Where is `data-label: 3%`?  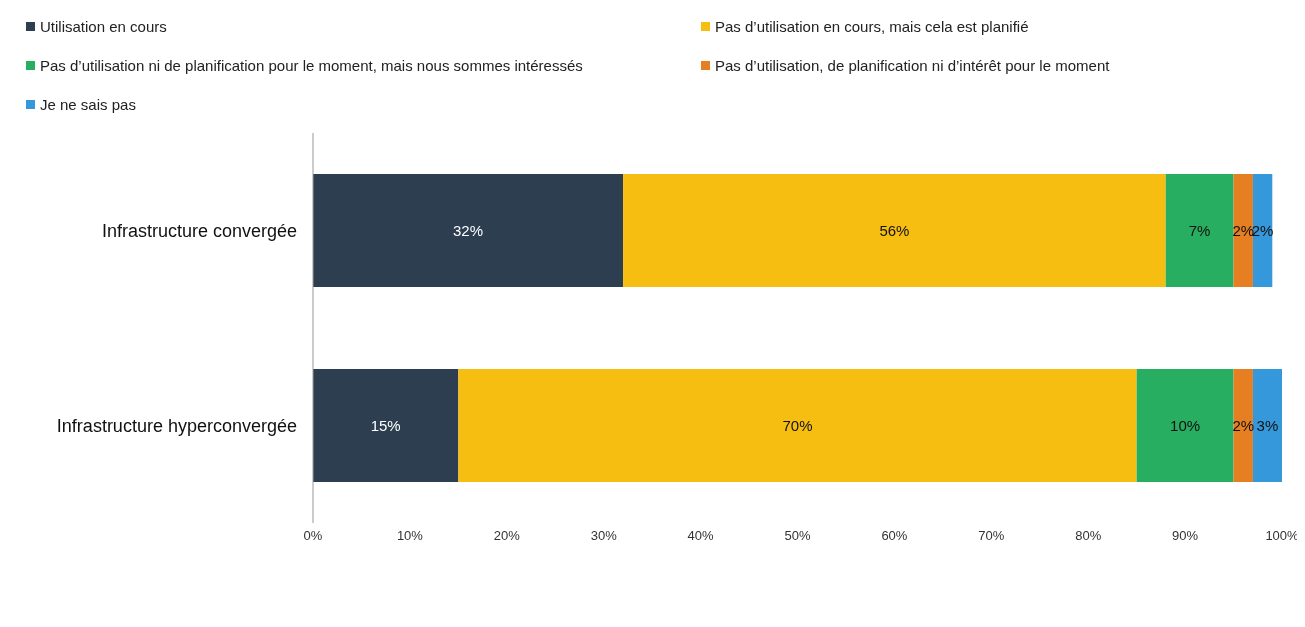 data-label: 3% is located at coordinates (1267, 425).